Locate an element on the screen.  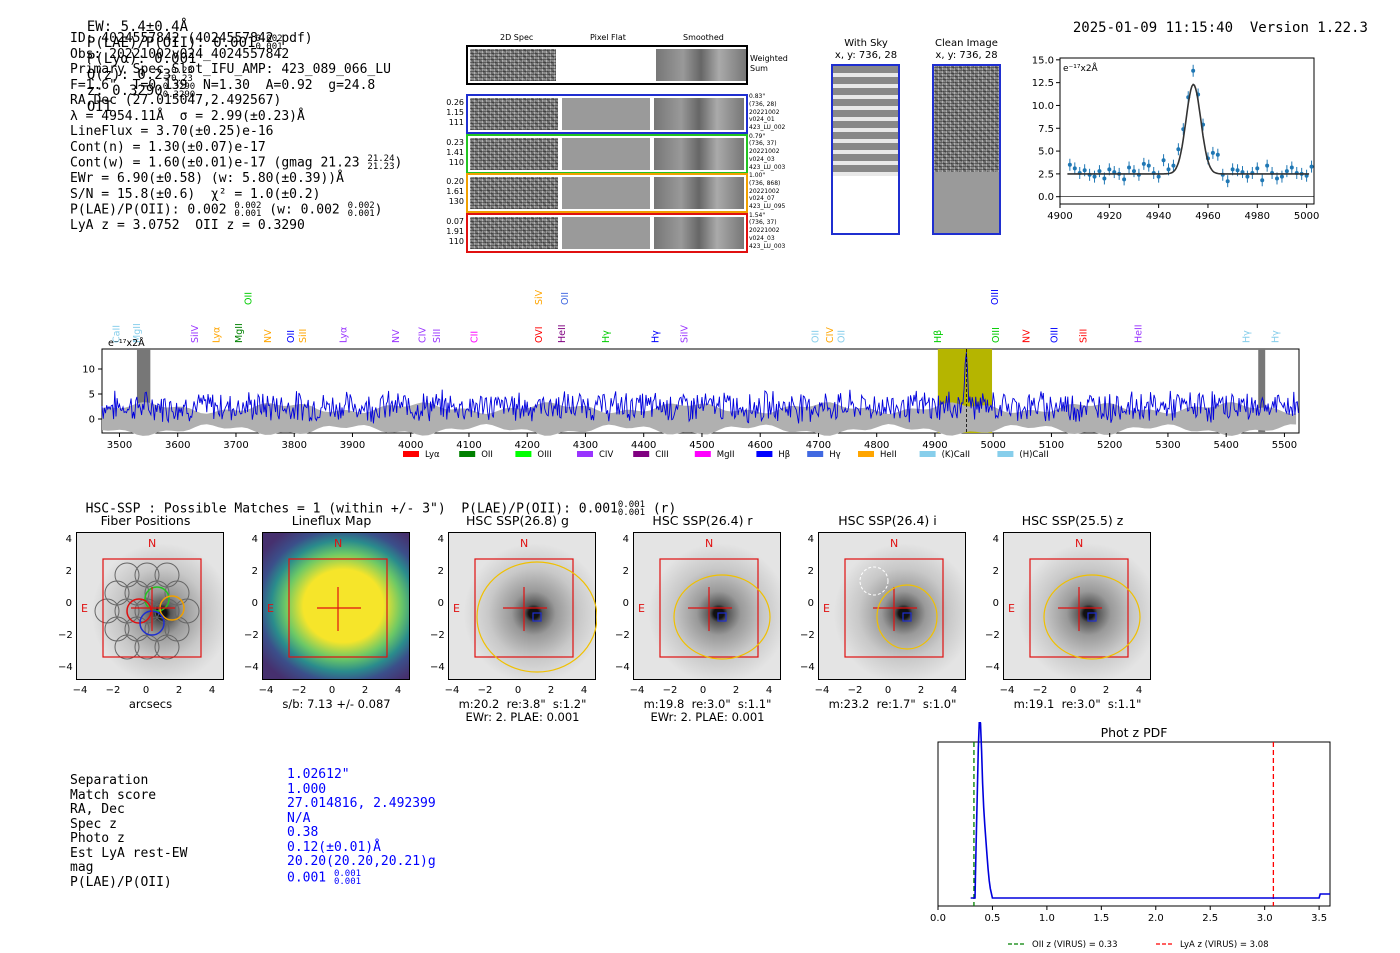
cutout-row-stat: 1.41 is located at coordinates (455, 152).